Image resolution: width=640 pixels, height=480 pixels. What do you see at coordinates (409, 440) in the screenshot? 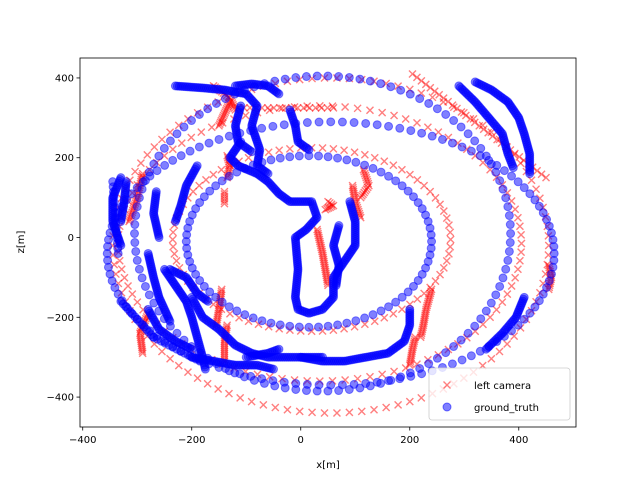
I see `x-tick-label: 200` at bounding box center [409, 440].